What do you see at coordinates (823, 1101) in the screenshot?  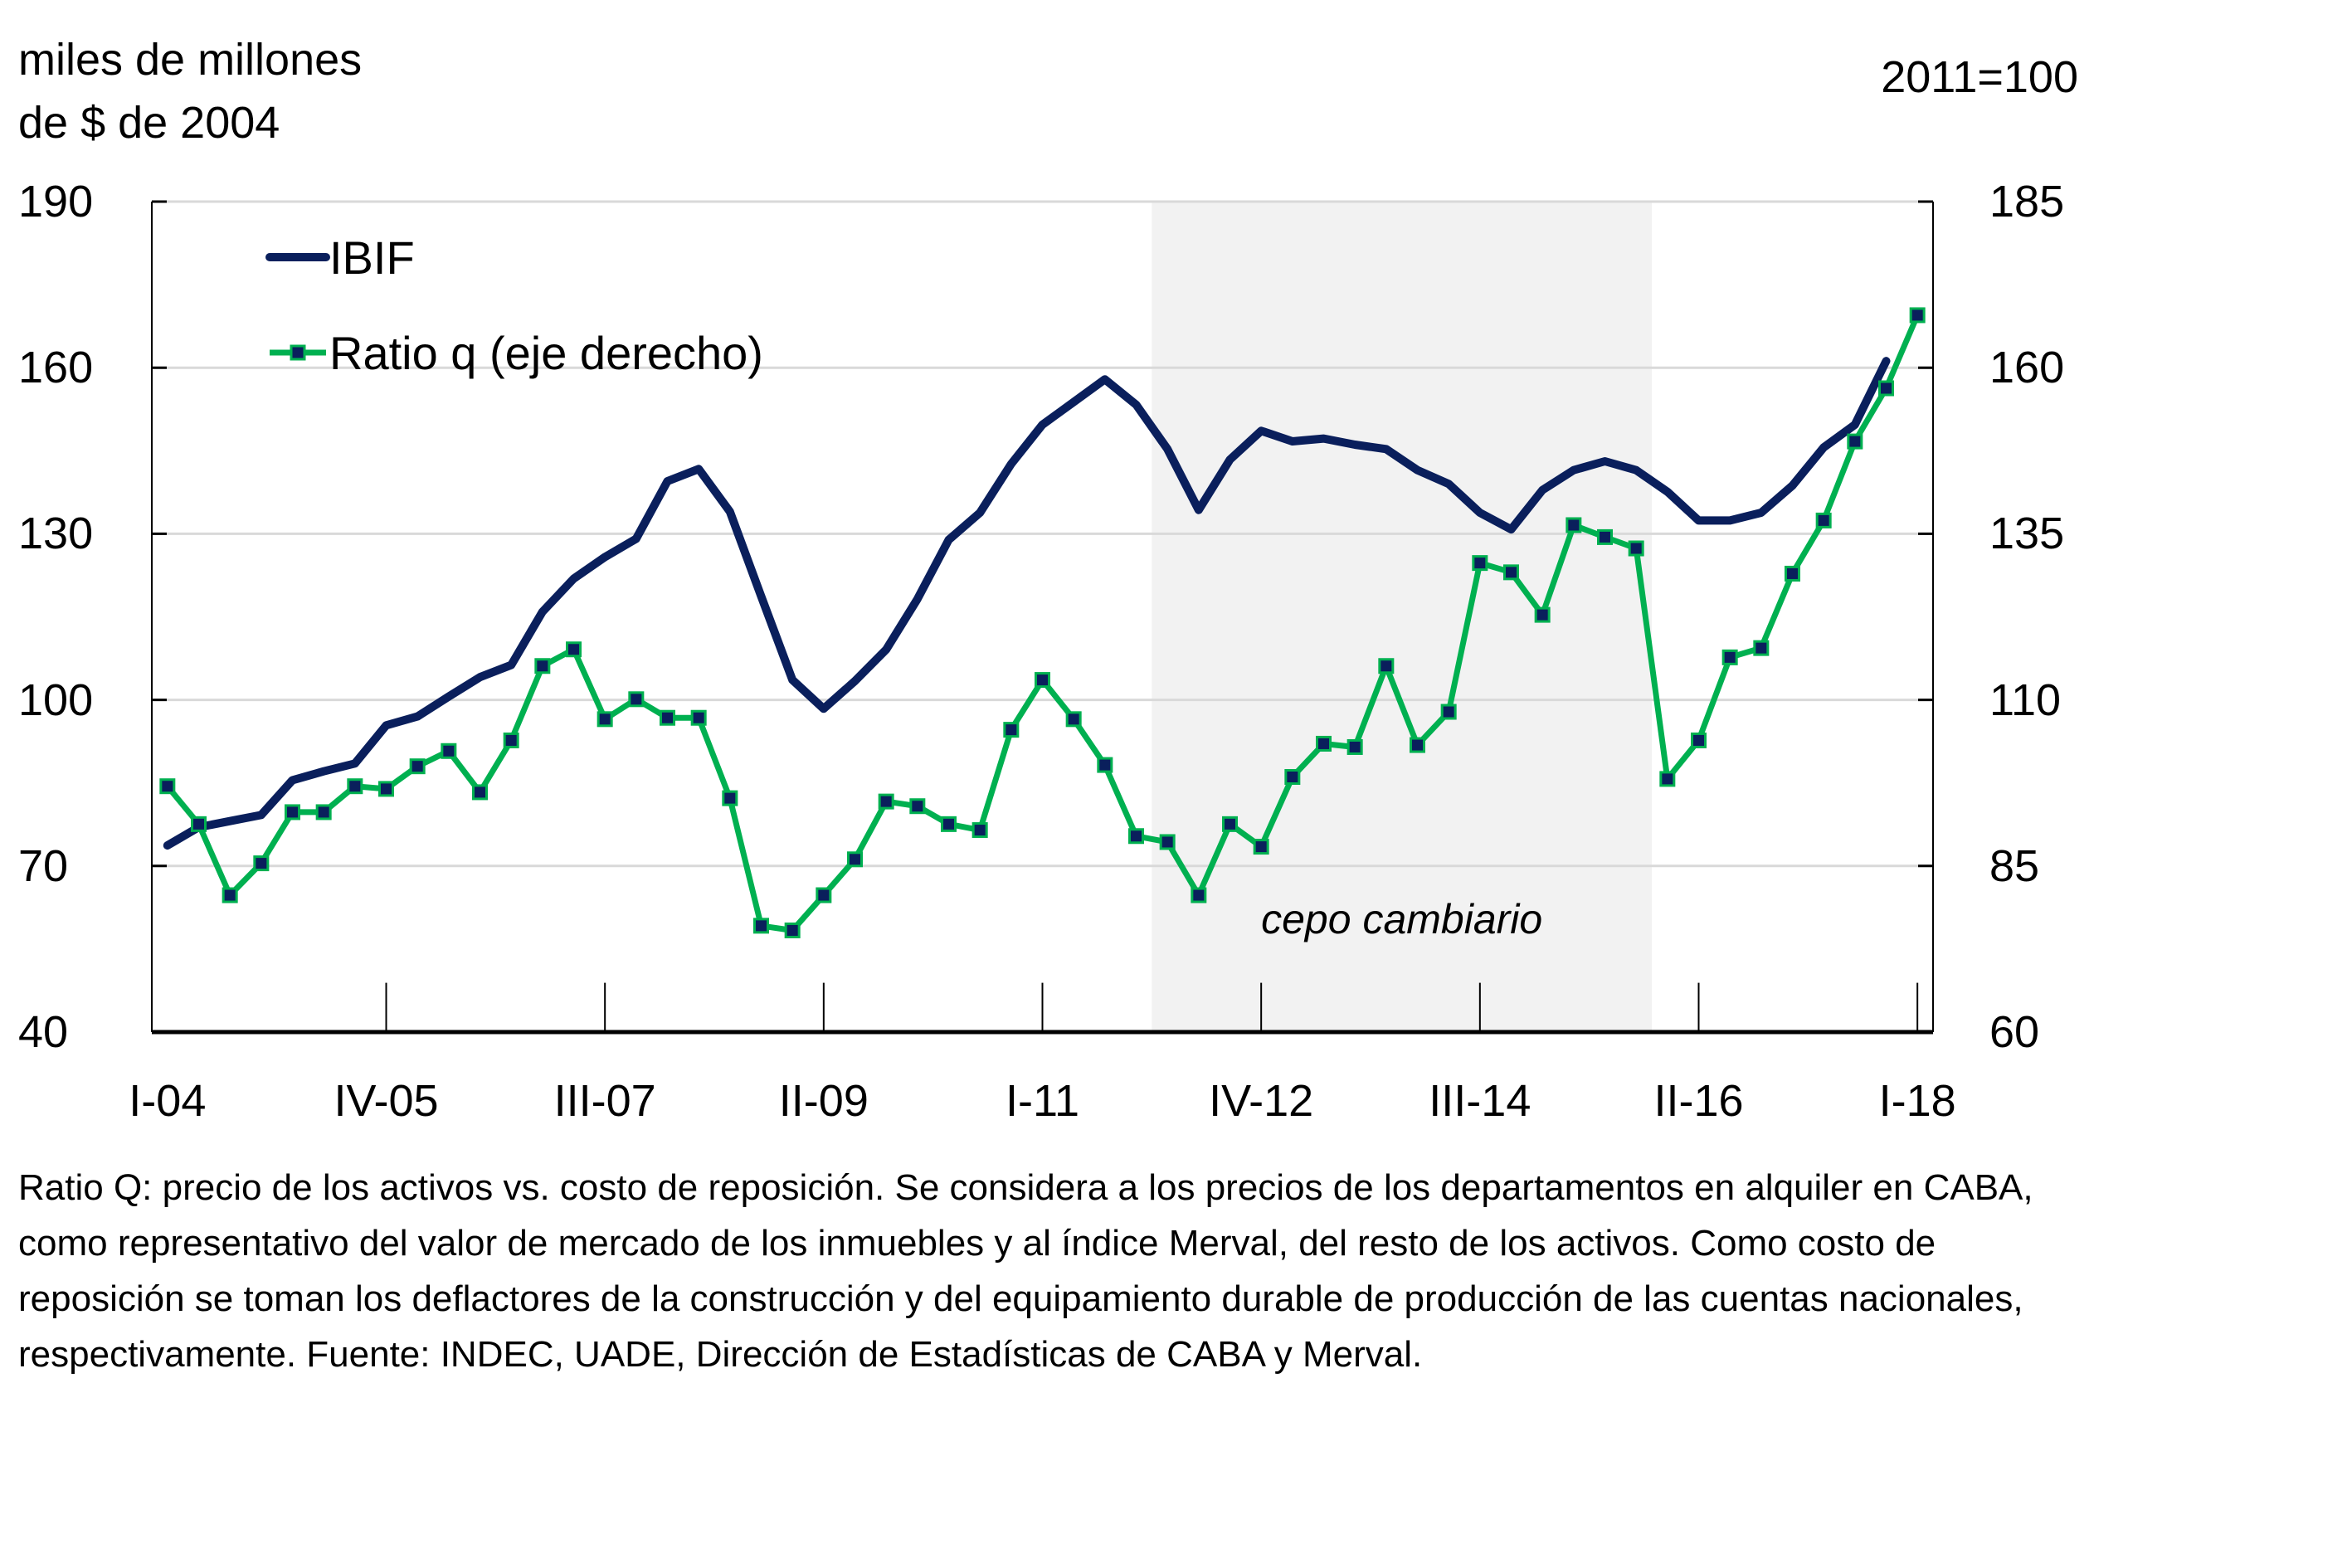 I see `x-tick-label: II-09` at bounding box center [823, 1101].